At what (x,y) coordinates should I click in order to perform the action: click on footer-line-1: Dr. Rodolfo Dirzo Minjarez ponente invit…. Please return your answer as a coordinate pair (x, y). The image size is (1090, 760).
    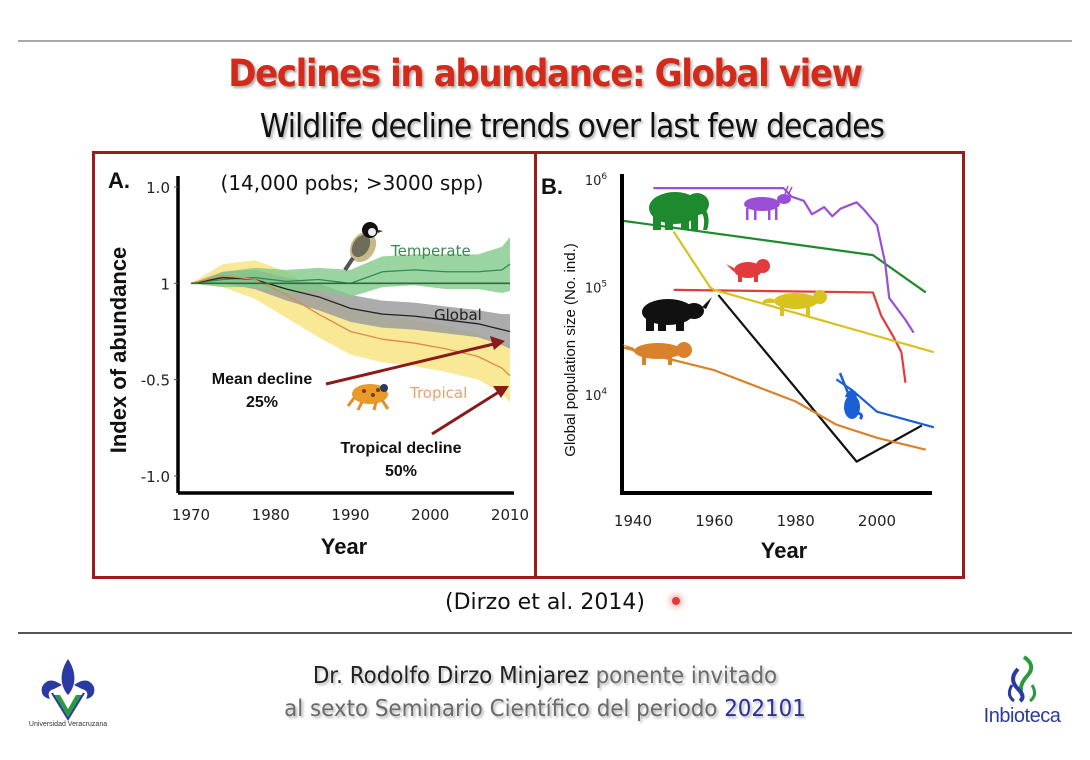
    Looking at the image, I should click on (545, 676).